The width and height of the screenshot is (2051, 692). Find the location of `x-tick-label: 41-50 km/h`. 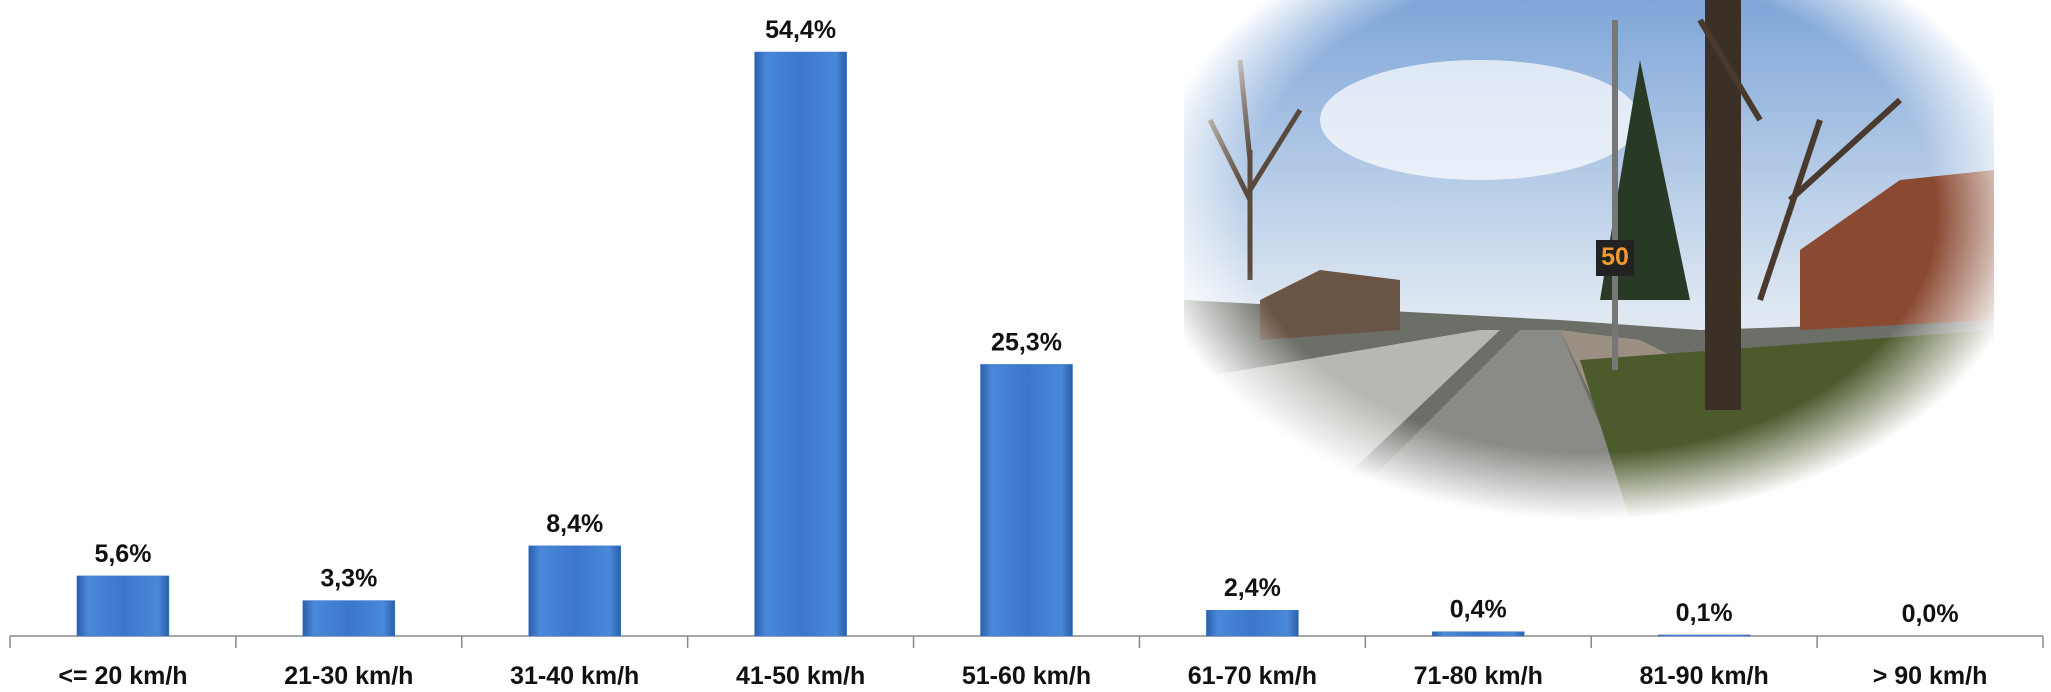

x-tick-label: 41-50 km/h is located at coordinates (800, 676).